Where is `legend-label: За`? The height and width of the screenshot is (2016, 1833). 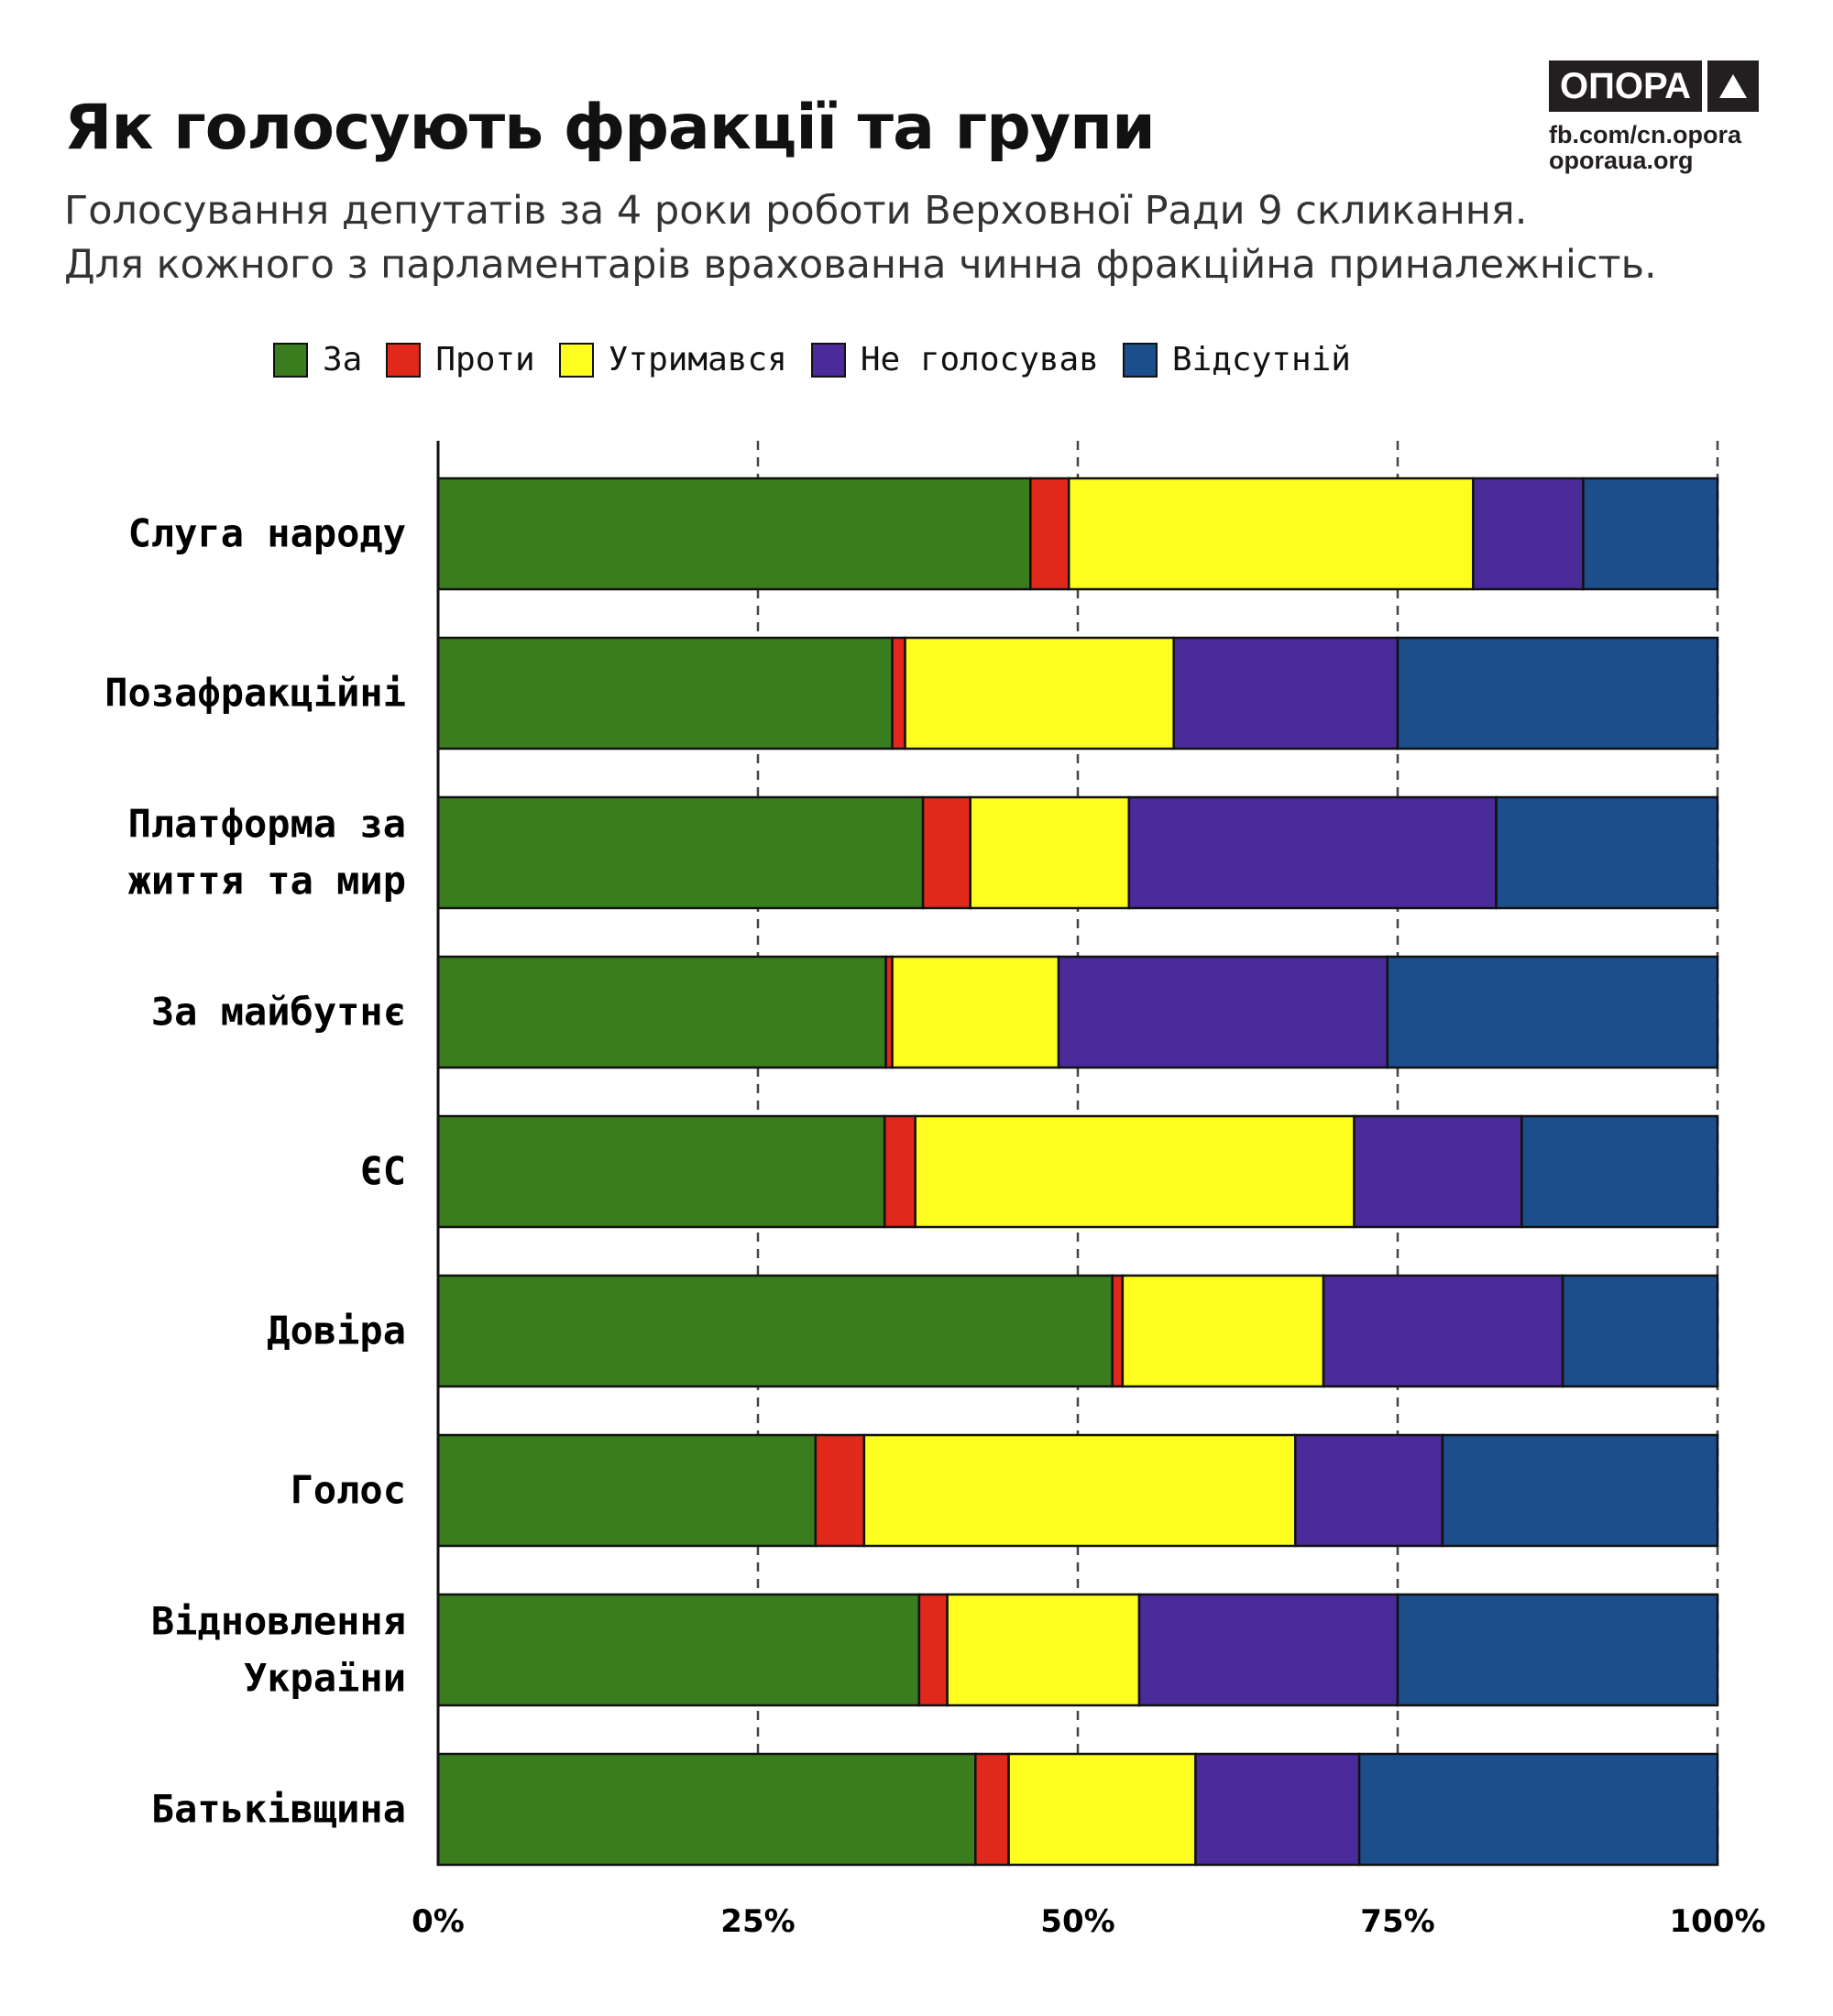
legend-label: За is located at coordinates (343, 359).